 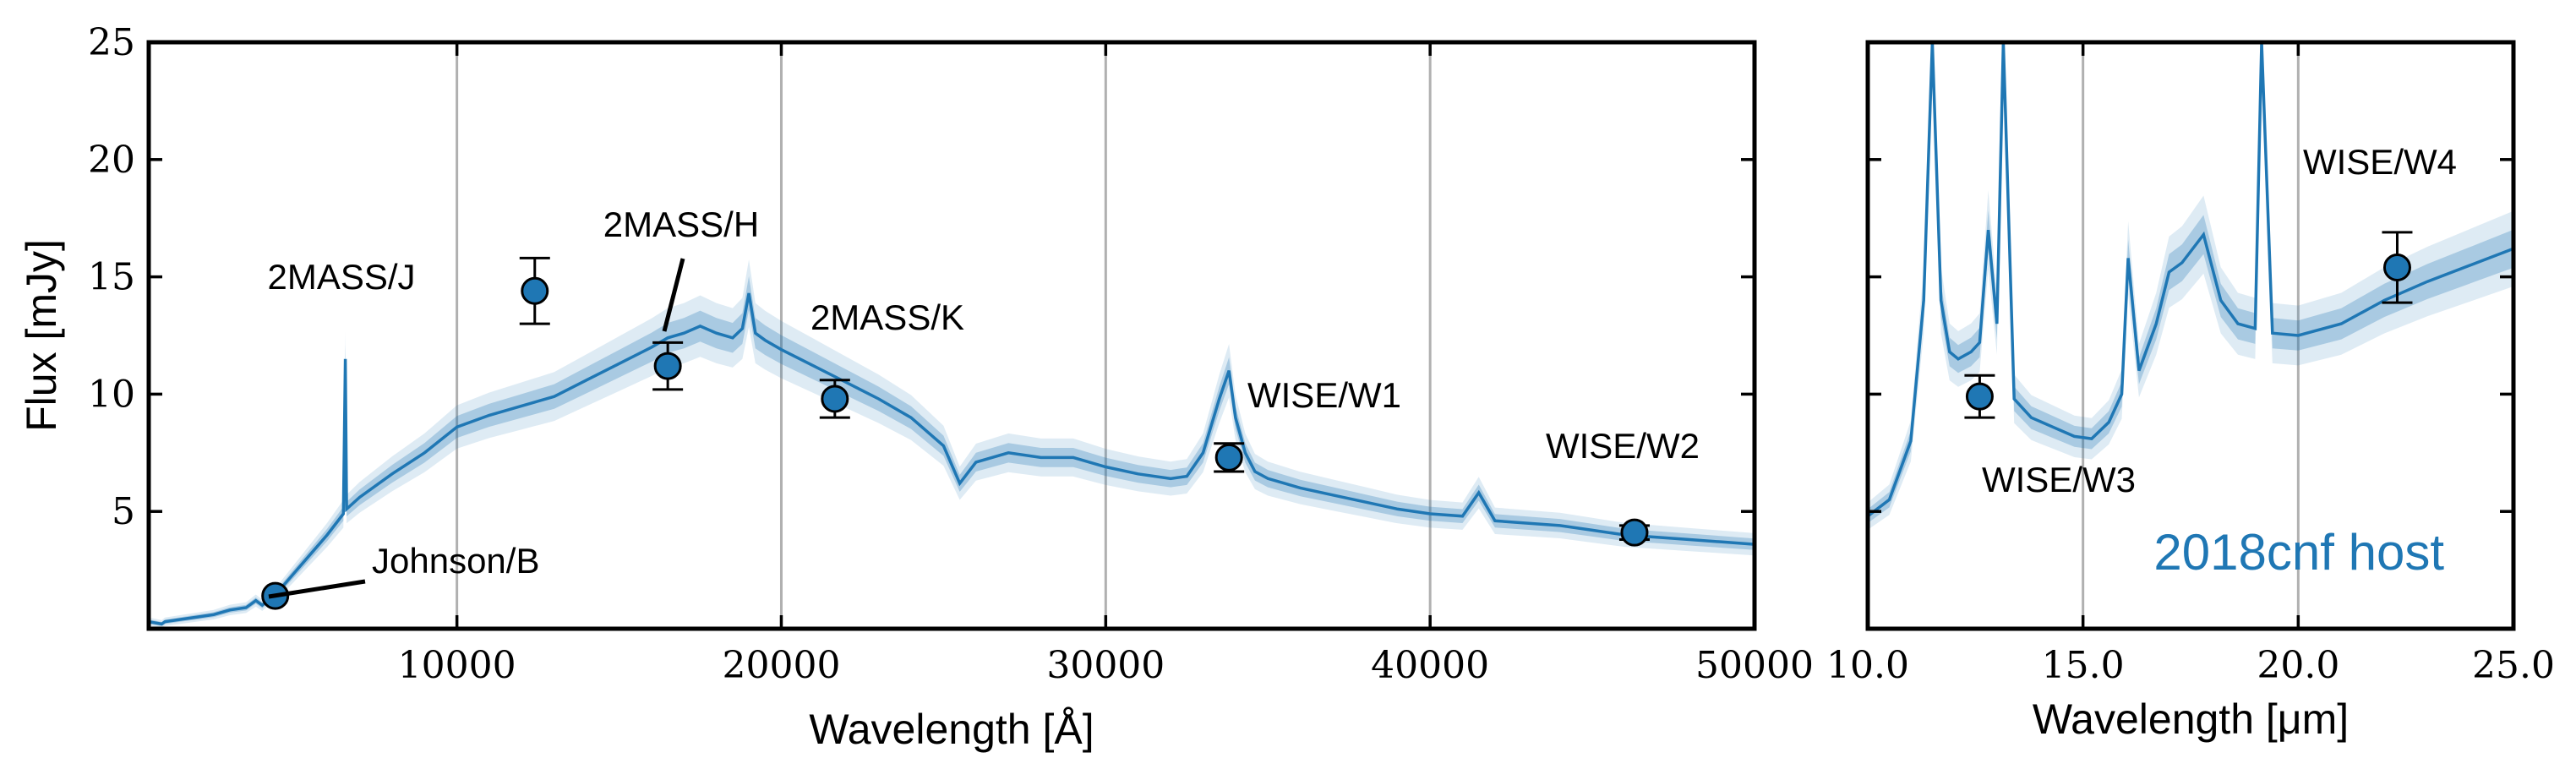 I want to click on right-annotations: WISE/W3 WISE/W4, so click(x=2219, y=320).